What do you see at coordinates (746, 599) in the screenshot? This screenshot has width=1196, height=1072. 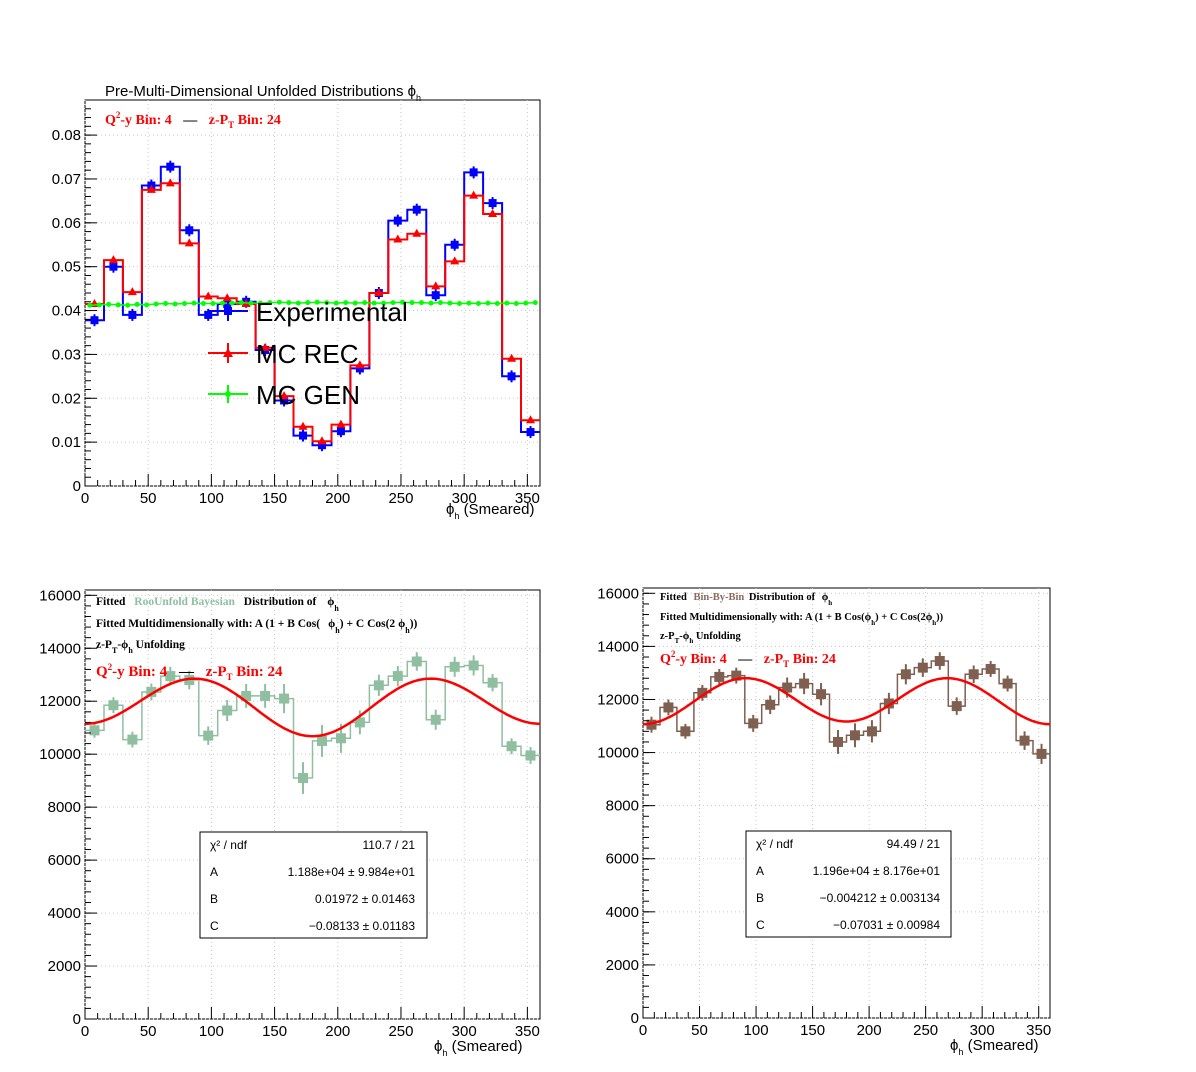 I see `title-line-1: Fitted Bin-By-Bin Distribution of ϕh` at bounding box center [746, 599].